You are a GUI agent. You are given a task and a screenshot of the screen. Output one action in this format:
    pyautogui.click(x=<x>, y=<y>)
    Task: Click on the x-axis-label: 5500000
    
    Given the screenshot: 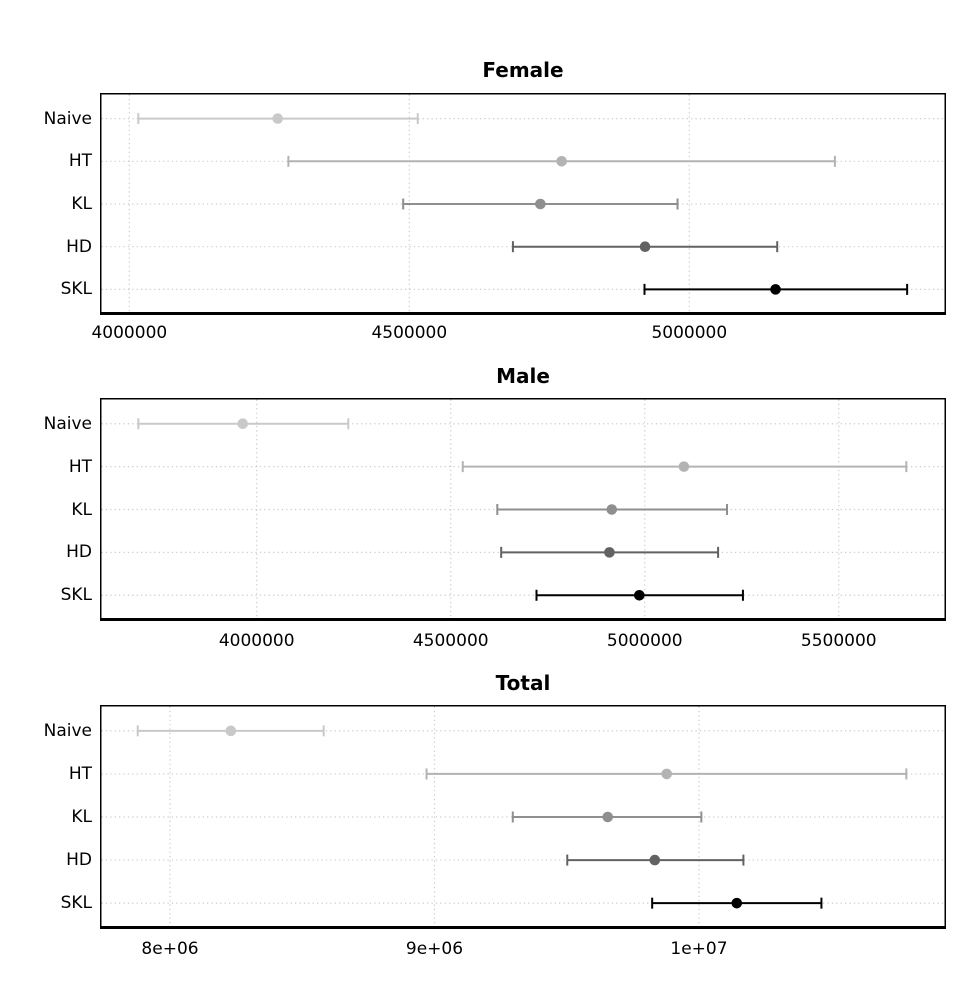 What is the action you would take?
    pyautogui.click(x=838, y=641)
    